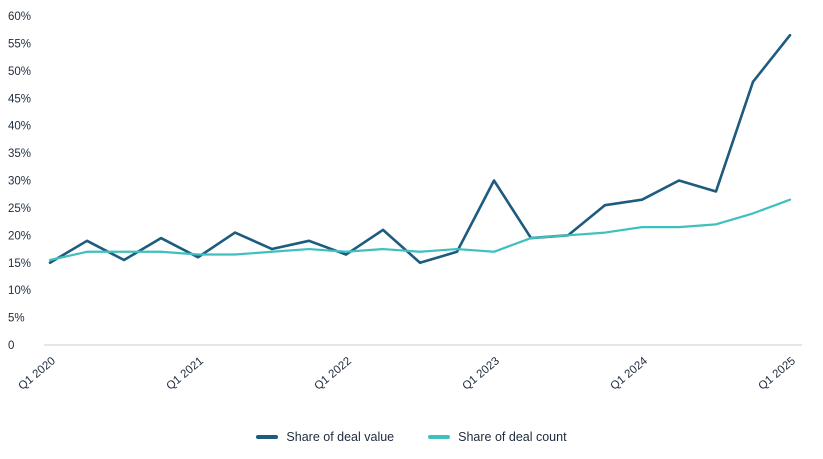 The width and height of the screenshot is (823, 459). Describe the element at coordinates (185, 374) in the screenshot. I see `x-axis-tick-label: Q1 2021` at that location.